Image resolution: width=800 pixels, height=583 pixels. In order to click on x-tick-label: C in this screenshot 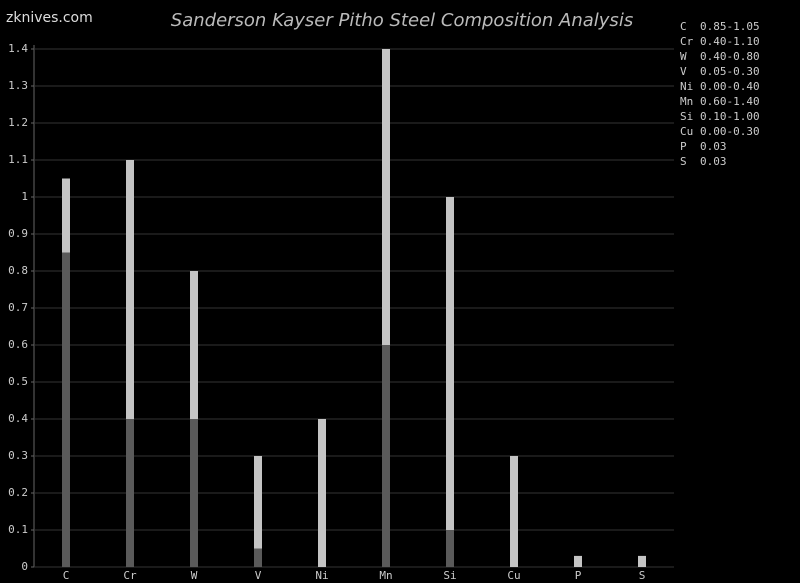, I will do `click(66, 575)`.